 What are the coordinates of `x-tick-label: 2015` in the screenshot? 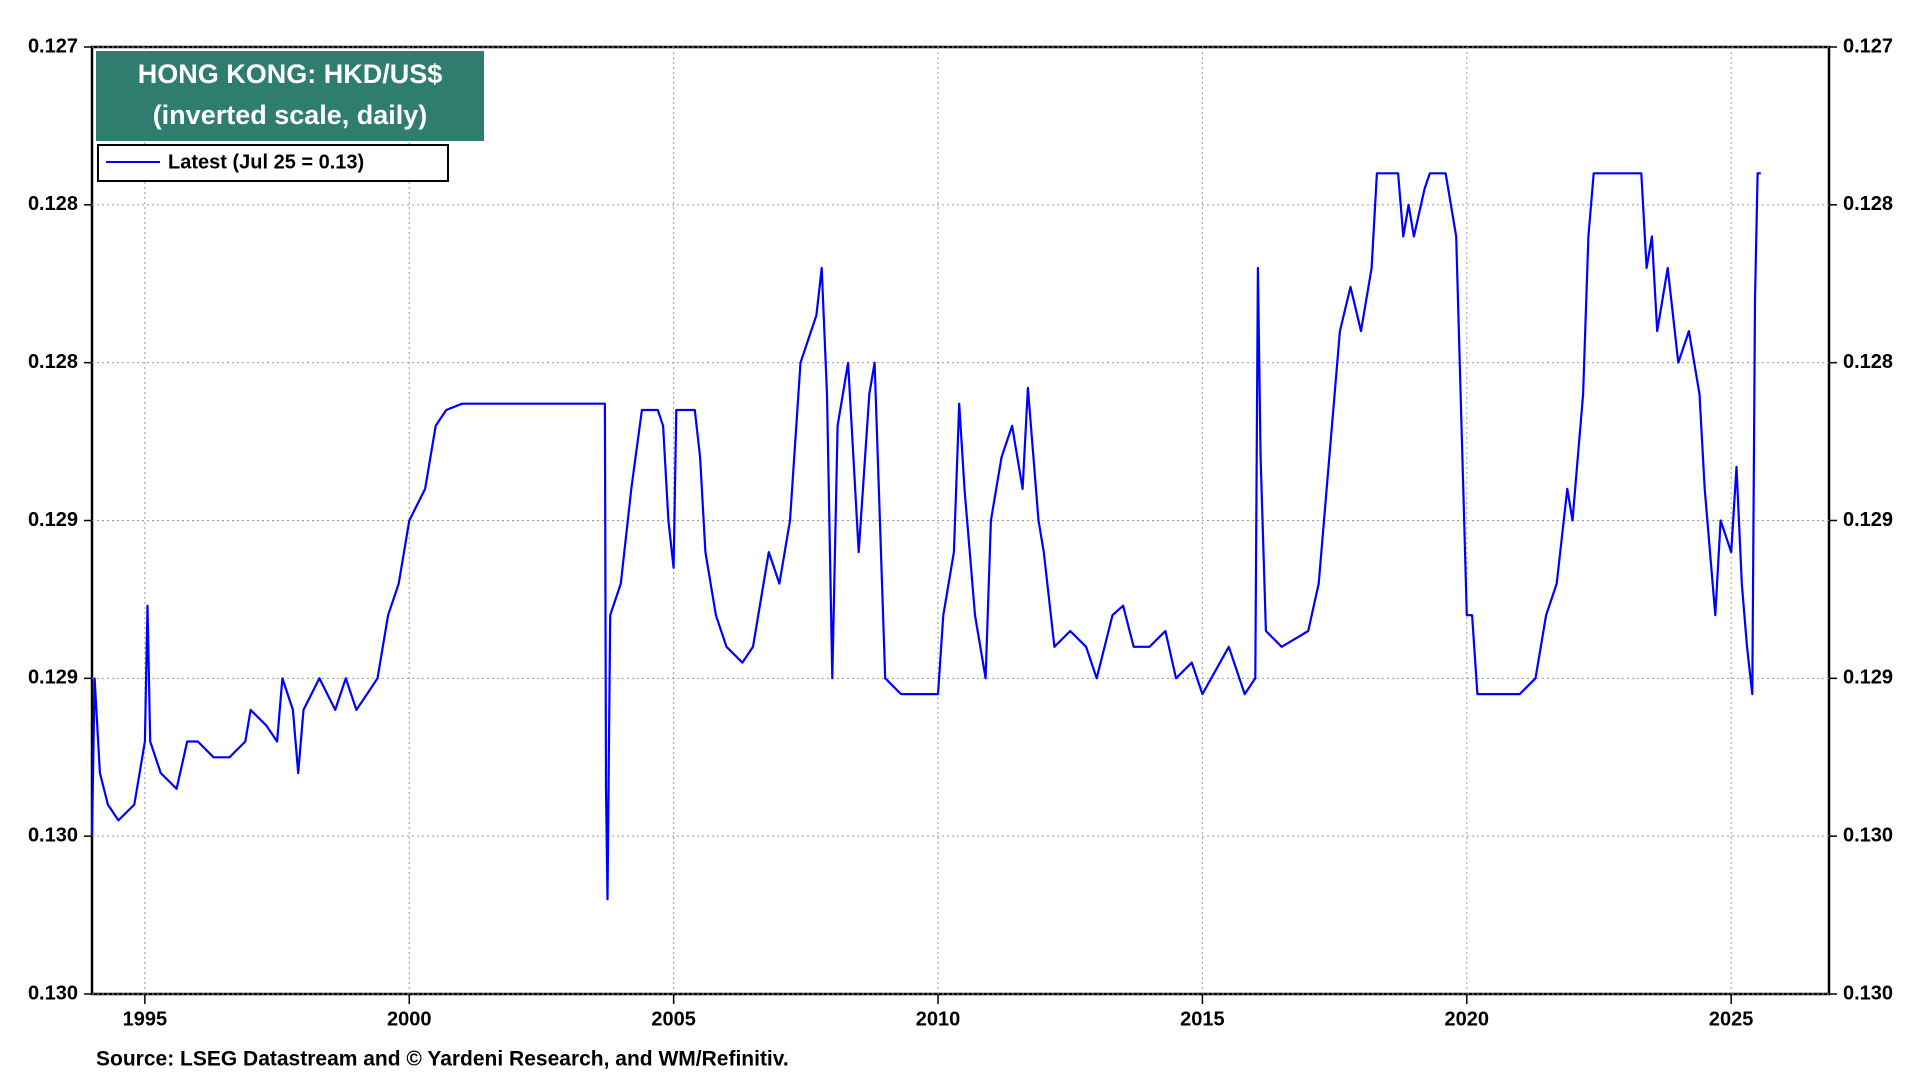 It's located at (1202, 1019).